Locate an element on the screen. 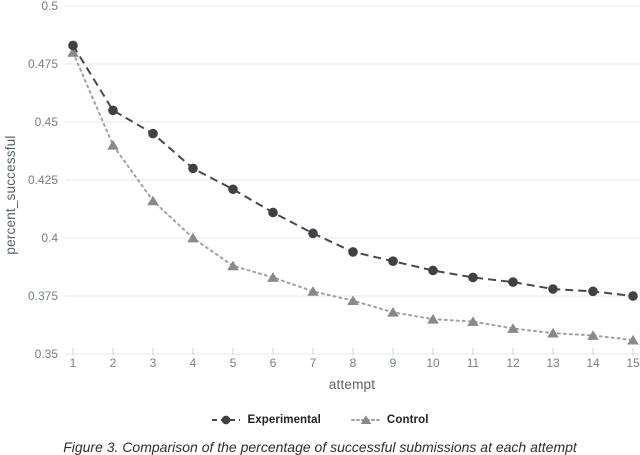 The image size is (640, 455). y-tick-label: 0.45 is located at coordinates (47, 122).